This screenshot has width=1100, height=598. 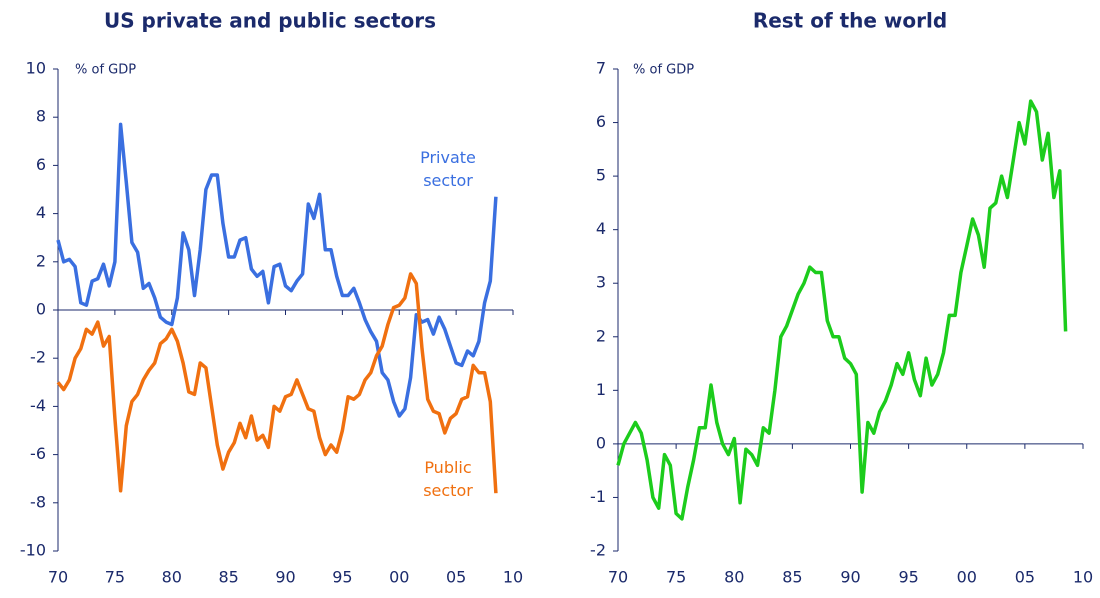 What do you see at coordinates (33, 550) in the screenshot?
I see `y-tick-label: -10` at bounding box center [33, 550].